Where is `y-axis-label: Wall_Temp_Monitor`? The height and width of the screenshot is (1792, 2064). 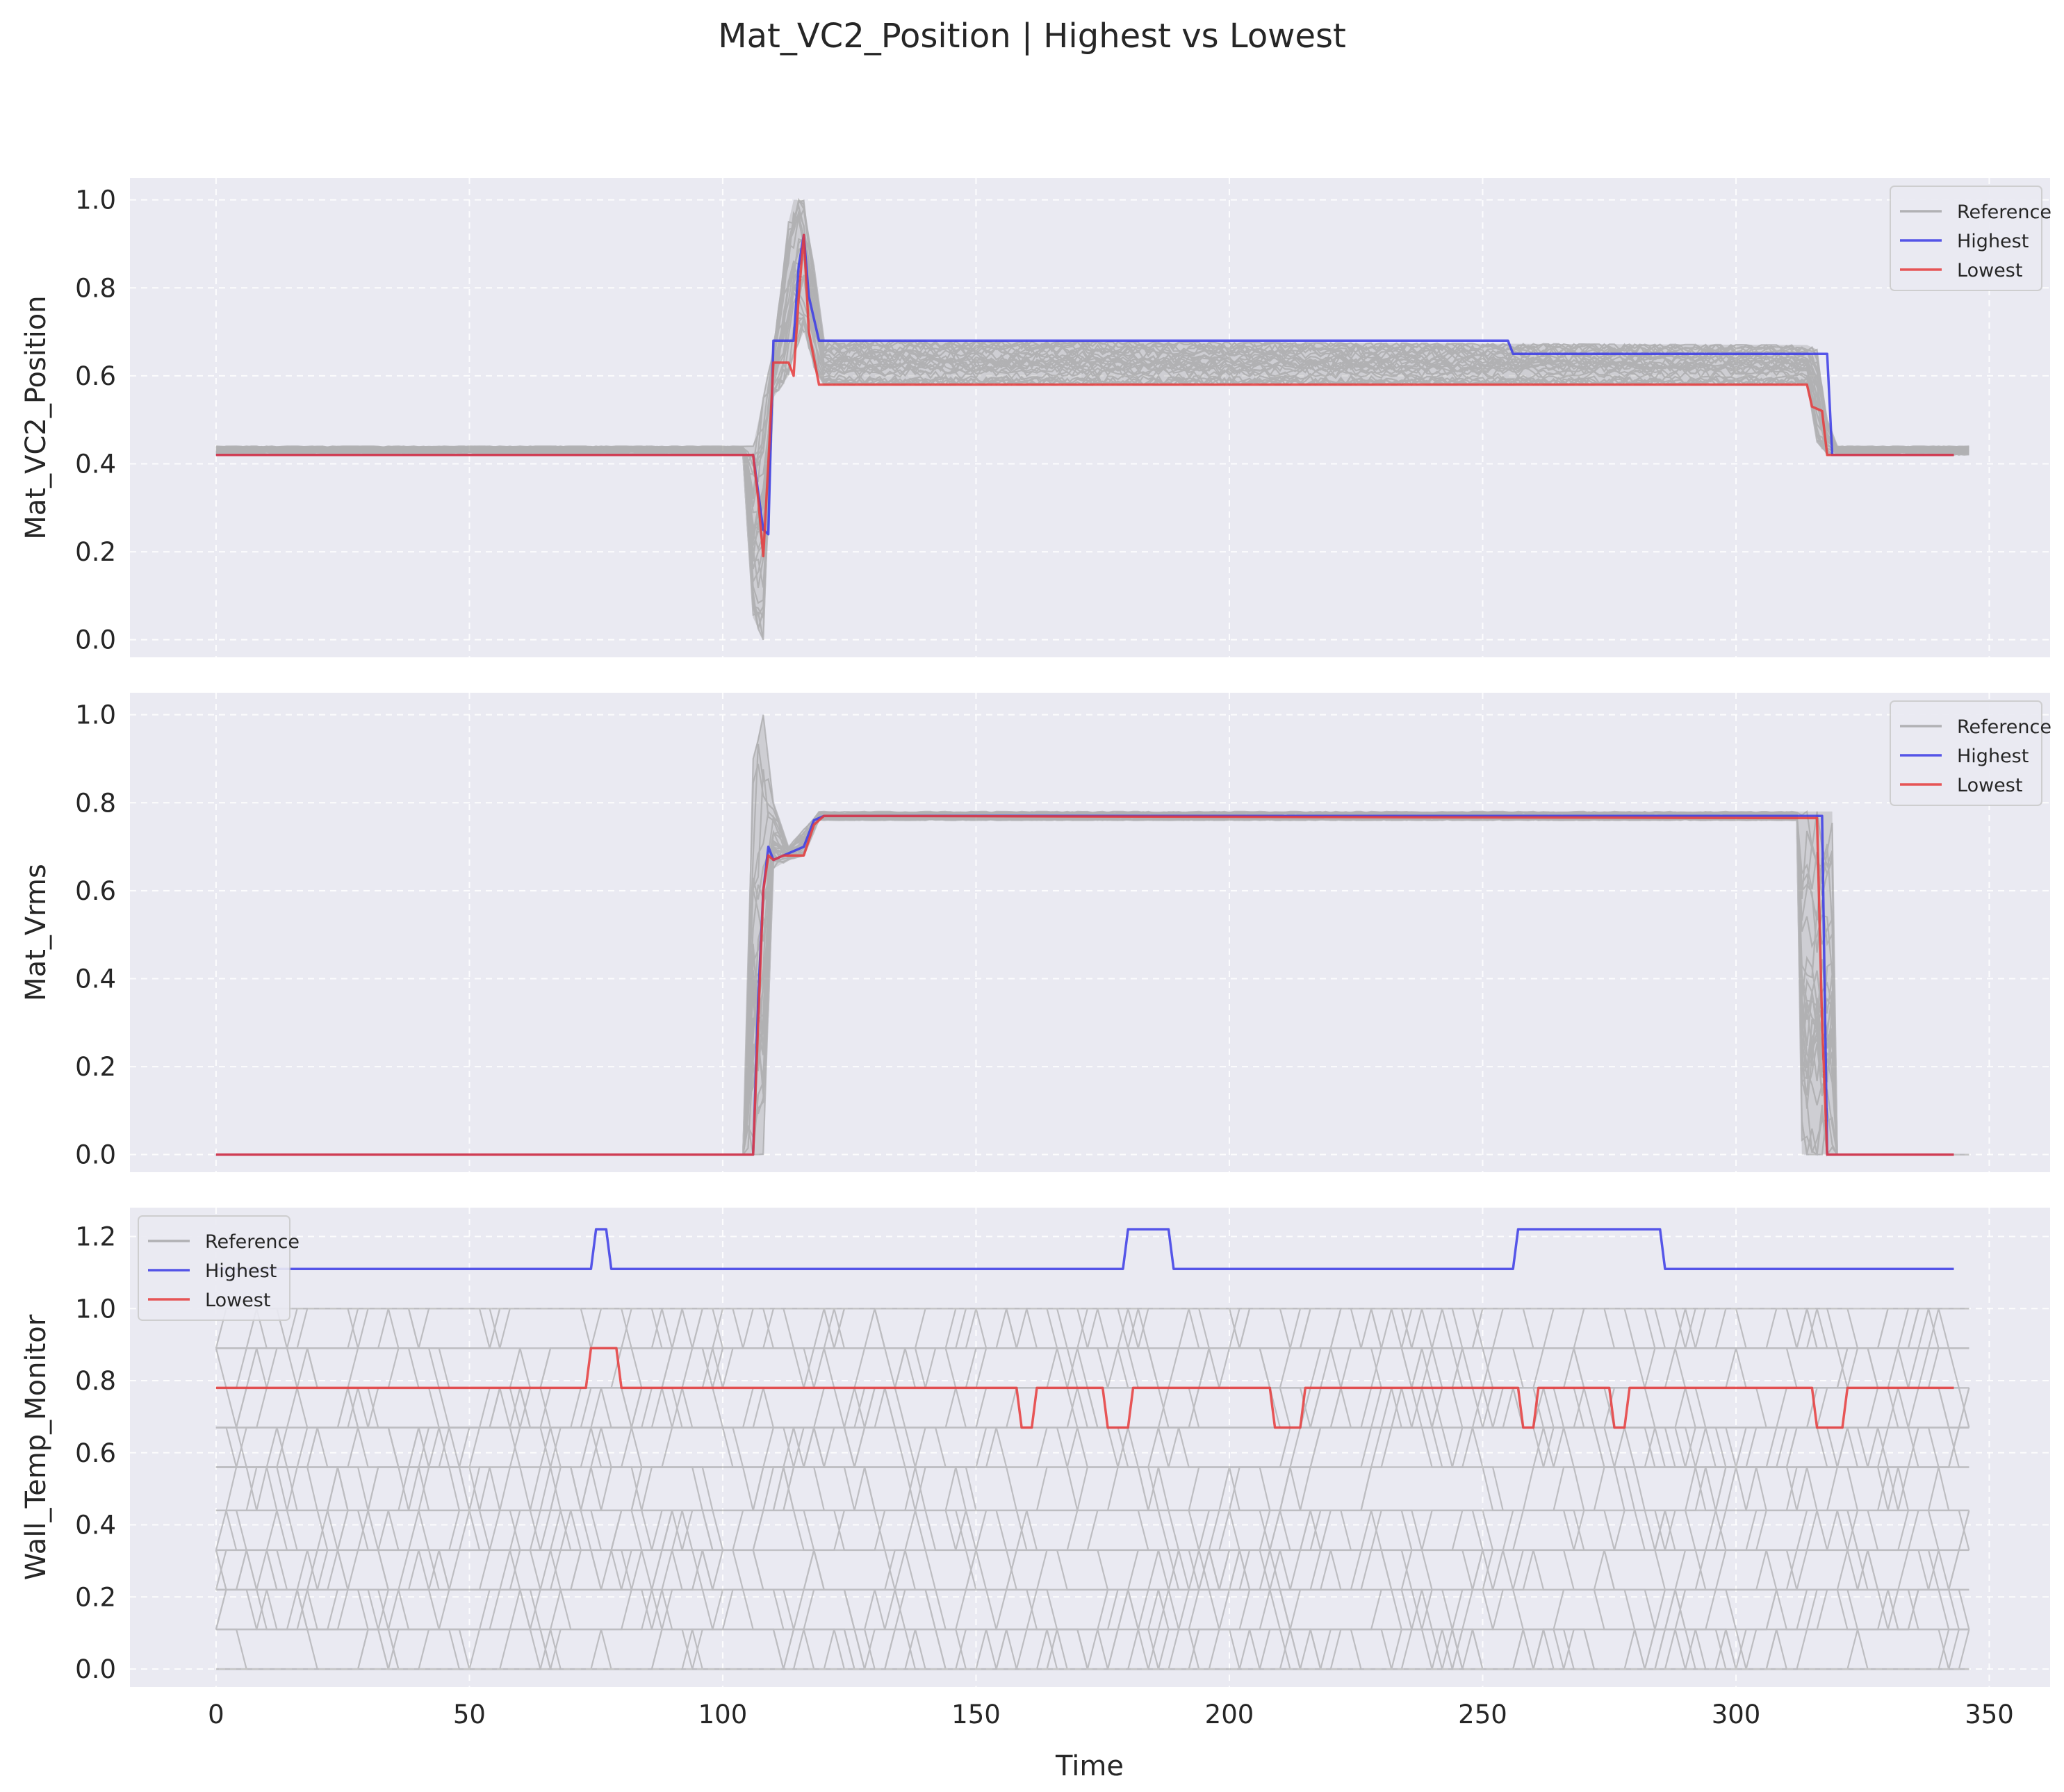 y-axis-label: Wall_Temp_Monitor is located at coordinates (36, 1447).